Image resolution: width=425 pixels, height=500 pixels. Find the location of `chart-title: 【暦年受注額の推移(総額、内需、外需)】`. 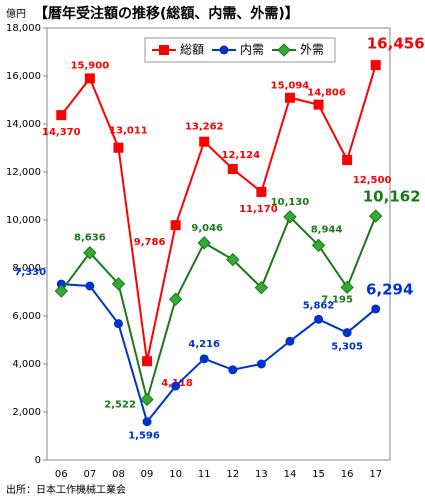

chart-title: 【暦年受注額の推移(総額、内需、外需)】 is located at coordinates (166, 13).